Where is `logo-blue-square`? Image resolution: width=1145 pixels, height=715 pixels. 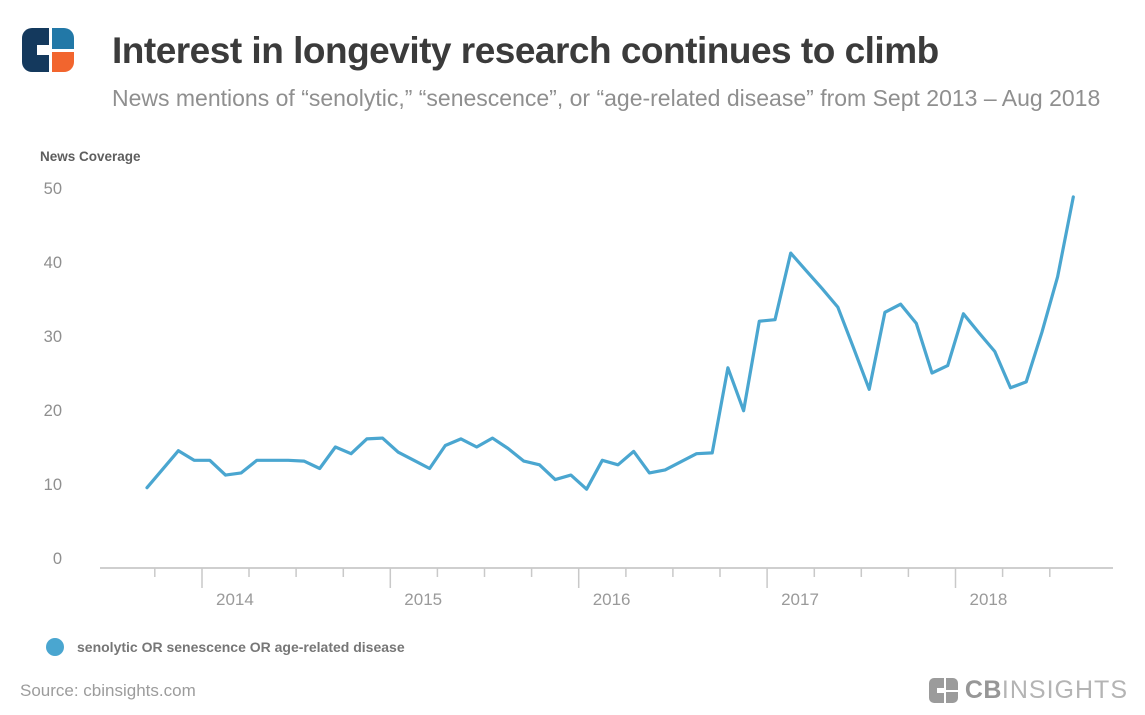 logo-blue-square is located at coordinates (63, 38).